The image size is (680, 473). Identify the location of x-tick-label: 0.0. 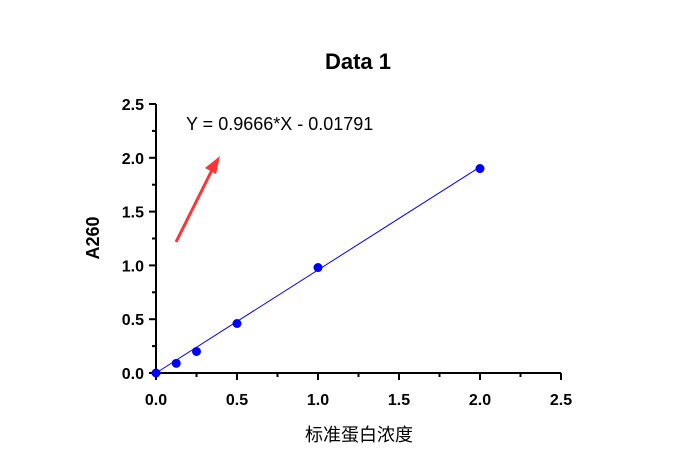
(156, 400).